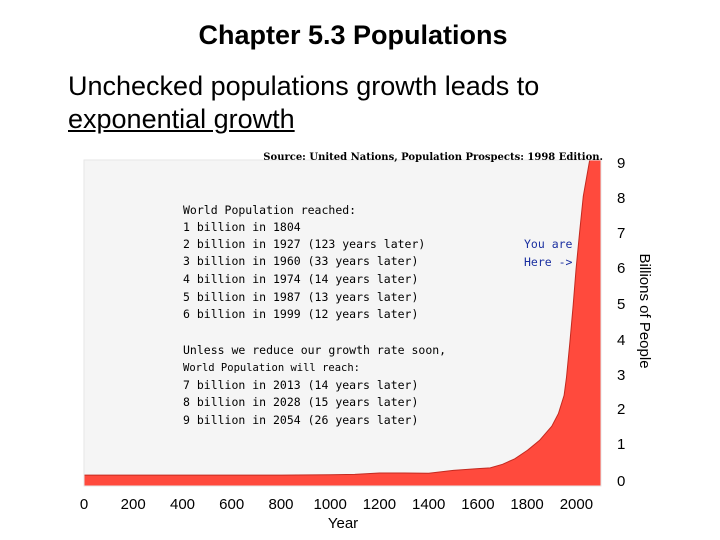  Describe the element at coordinates (269, 210) in the screenshot. I see `reached-heading: World Population reached:` at that location.